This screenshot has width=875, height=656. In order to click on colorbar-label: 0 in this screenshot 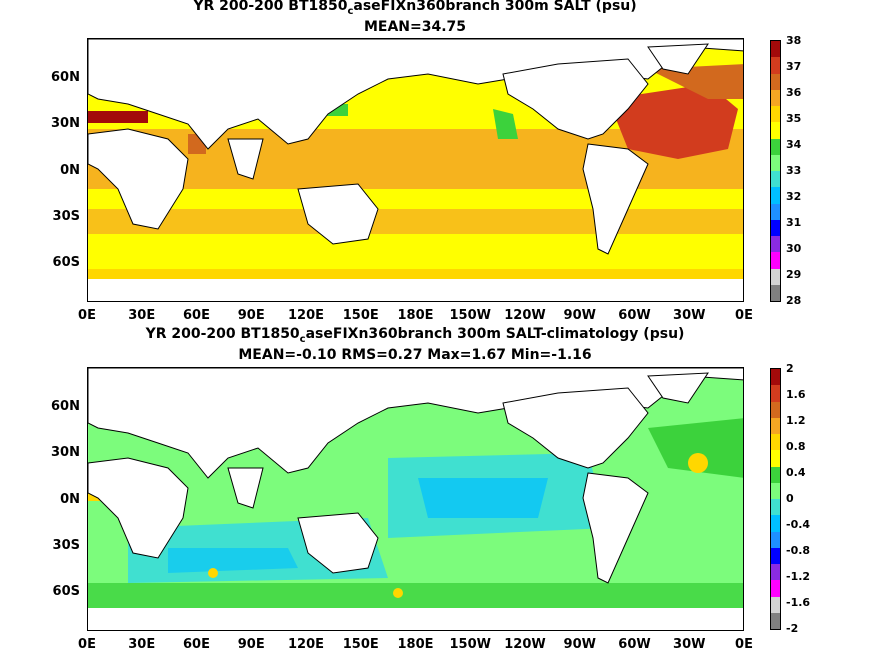, I will do `click(790, 498)`.